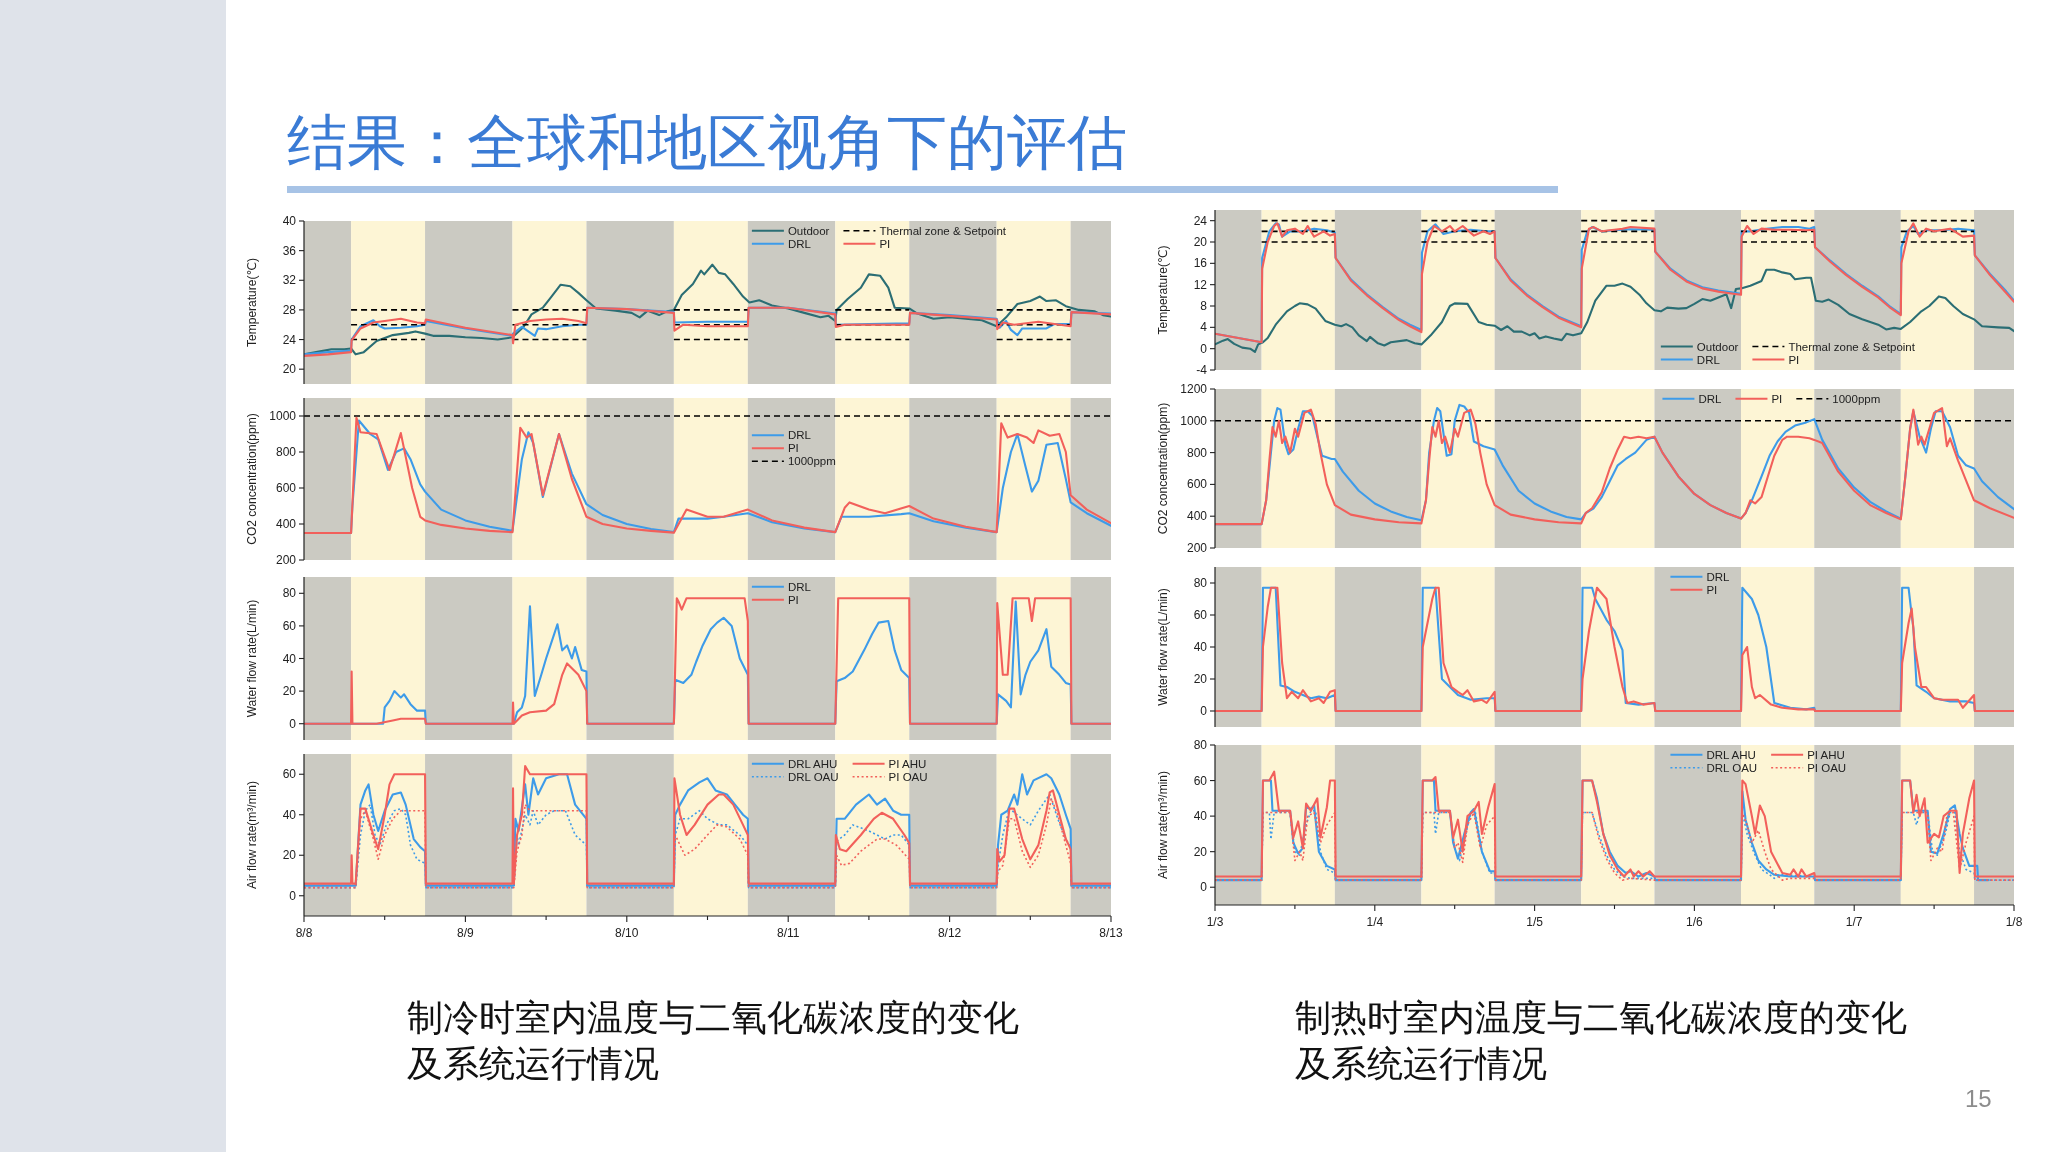 This screenshot has height=1152, width=2048. Describe the element at coordinates (1978, 1098) in the screenshot. I see `annotation: 15` at that location.